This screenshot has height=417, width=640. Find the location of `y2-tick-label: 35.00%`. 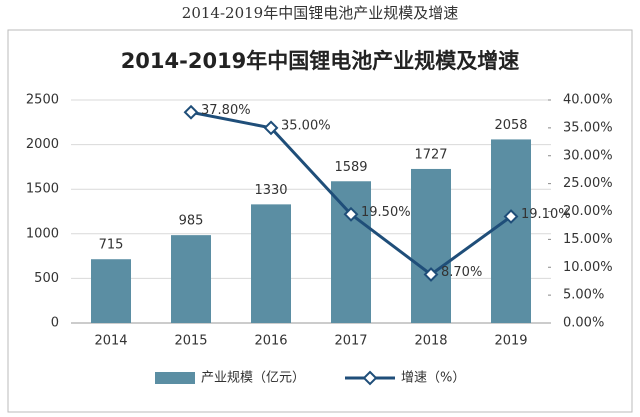

y2-tick-label: 35.00% is located at coordinates (588, 127).